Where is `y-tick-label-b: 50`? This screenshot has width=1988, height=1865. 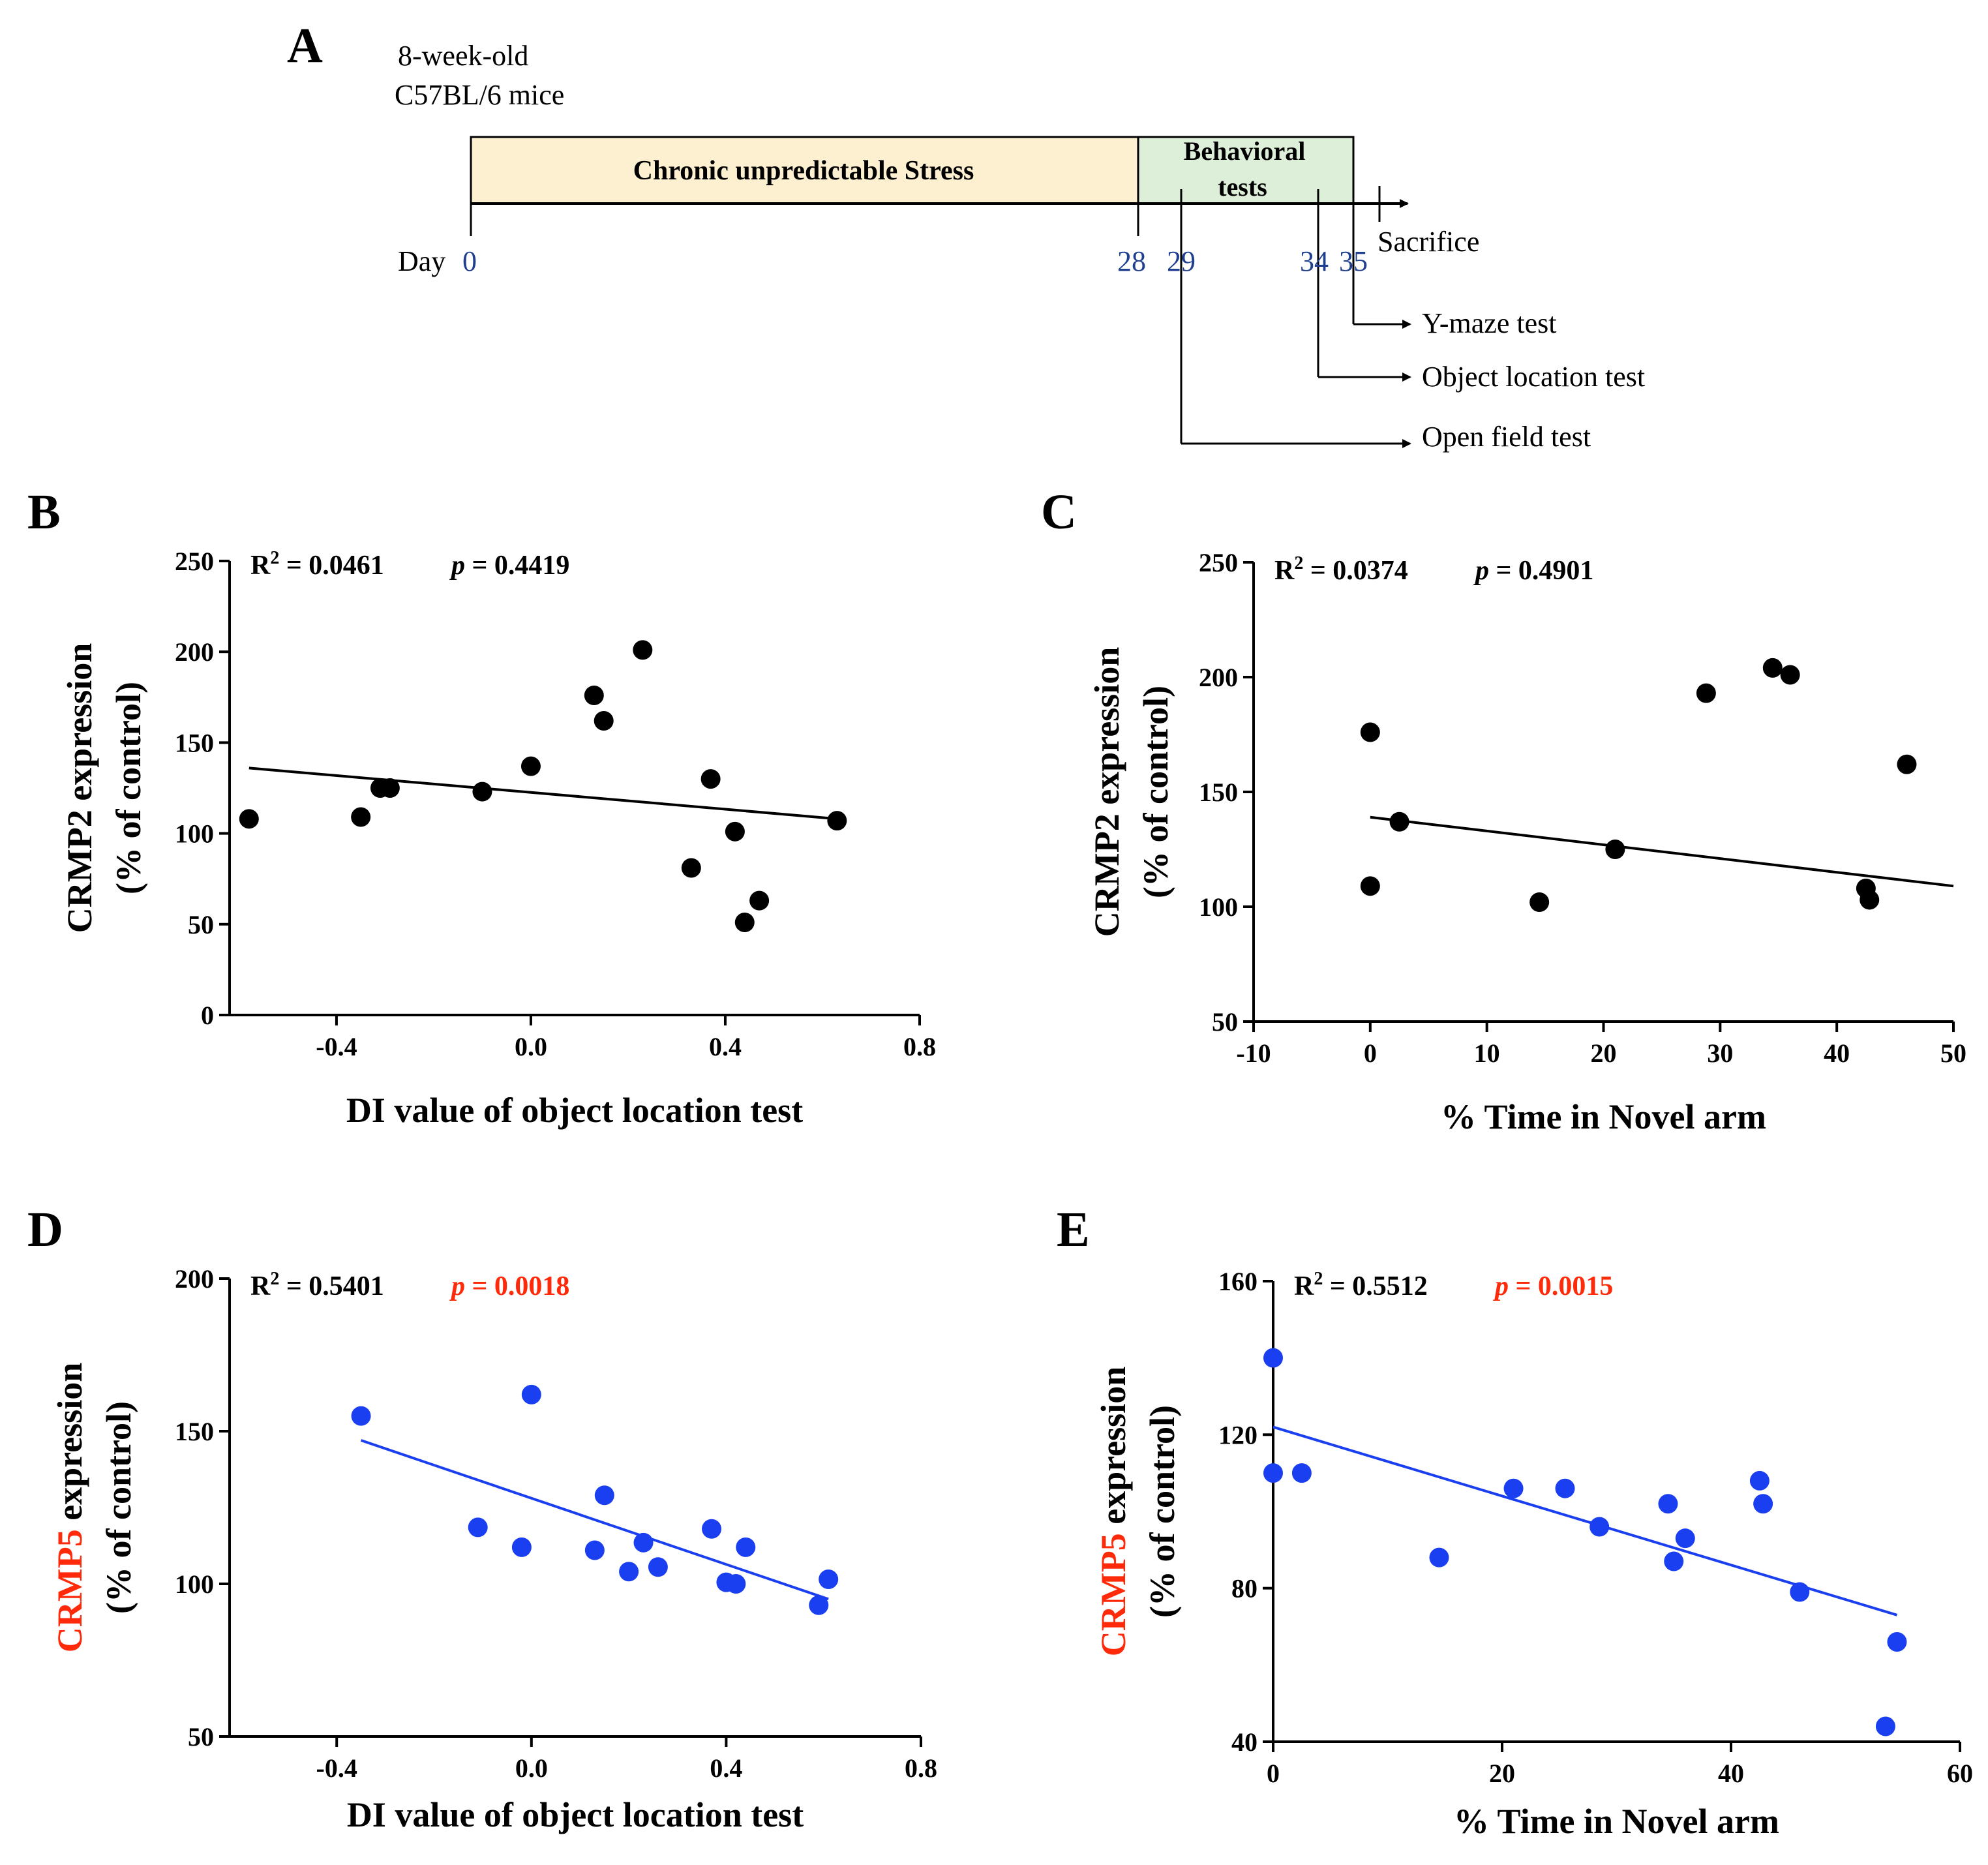
y-tick-label-b: 50 is located at coordinates (201, 924).